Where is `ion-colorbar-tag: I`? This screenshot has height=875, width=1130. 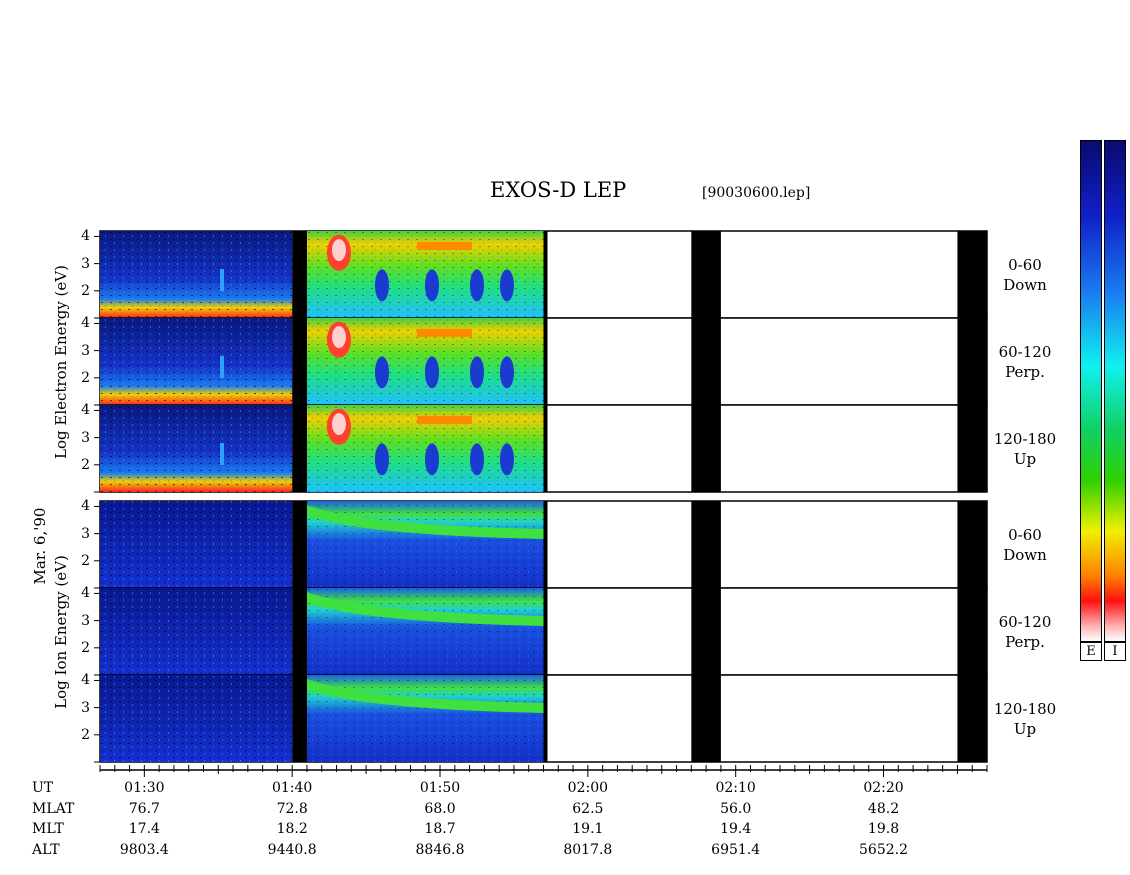
ion-colorbar-tag: I is located at coordinates (1115, 651).